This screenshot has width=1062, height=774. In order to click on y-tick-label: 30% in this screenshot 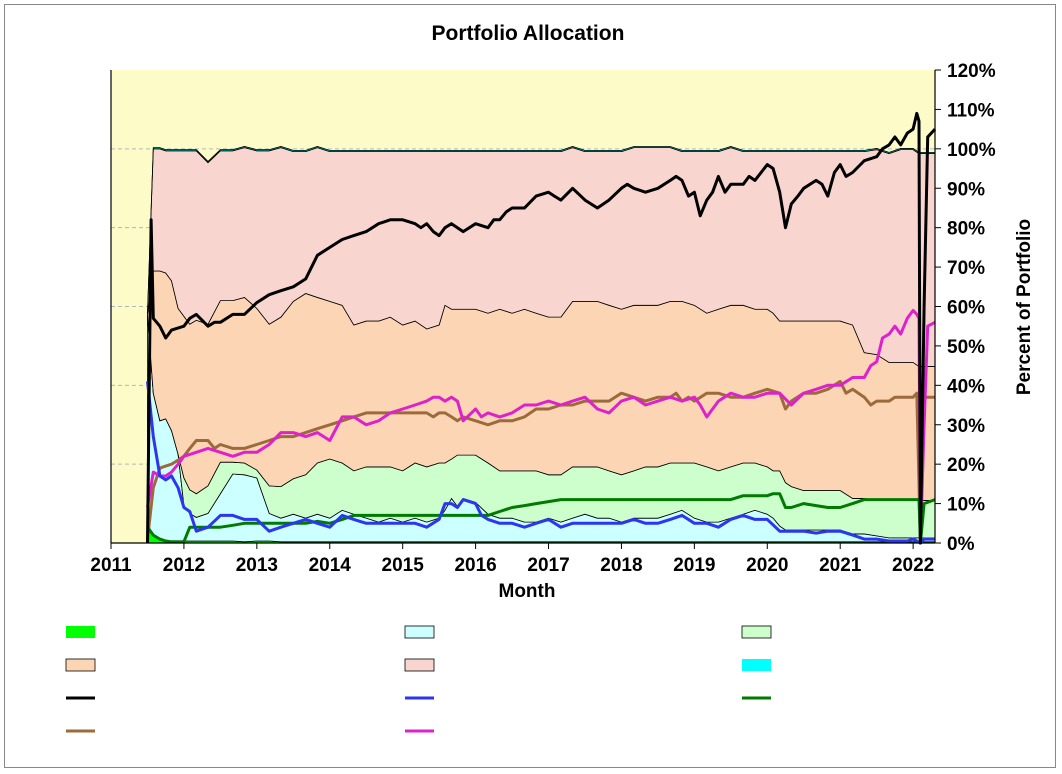, I will do `click(966, 426)`.